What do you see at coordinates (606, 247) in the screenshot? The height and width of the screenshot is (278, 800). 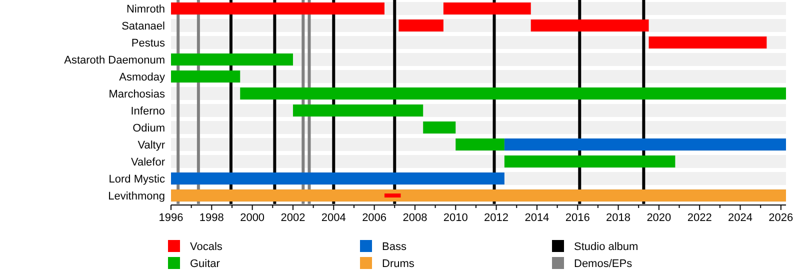 I see `legend-label: Studio album` at bounding box center [606, 247].